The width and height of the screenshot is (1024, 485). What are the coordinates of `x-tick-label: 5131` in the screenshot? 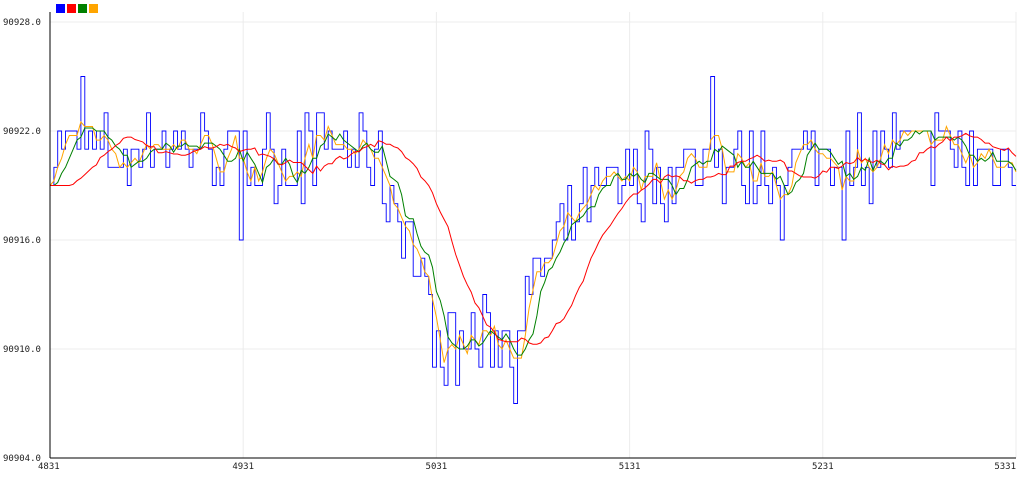 It's located at (630, 467).